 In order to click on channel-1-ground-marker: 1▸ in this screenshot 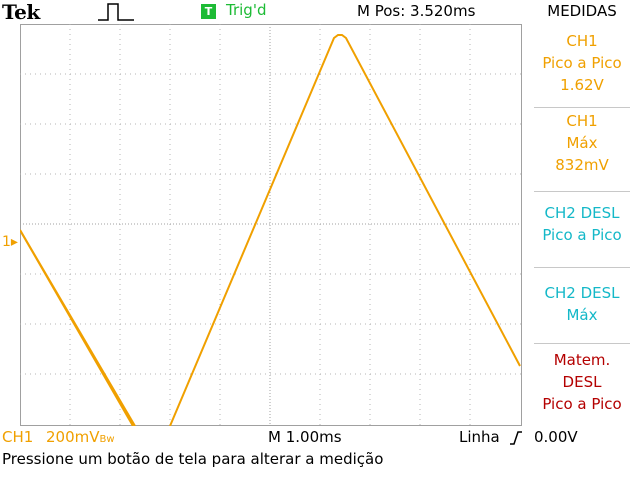, I will do `click(10, 242)`.